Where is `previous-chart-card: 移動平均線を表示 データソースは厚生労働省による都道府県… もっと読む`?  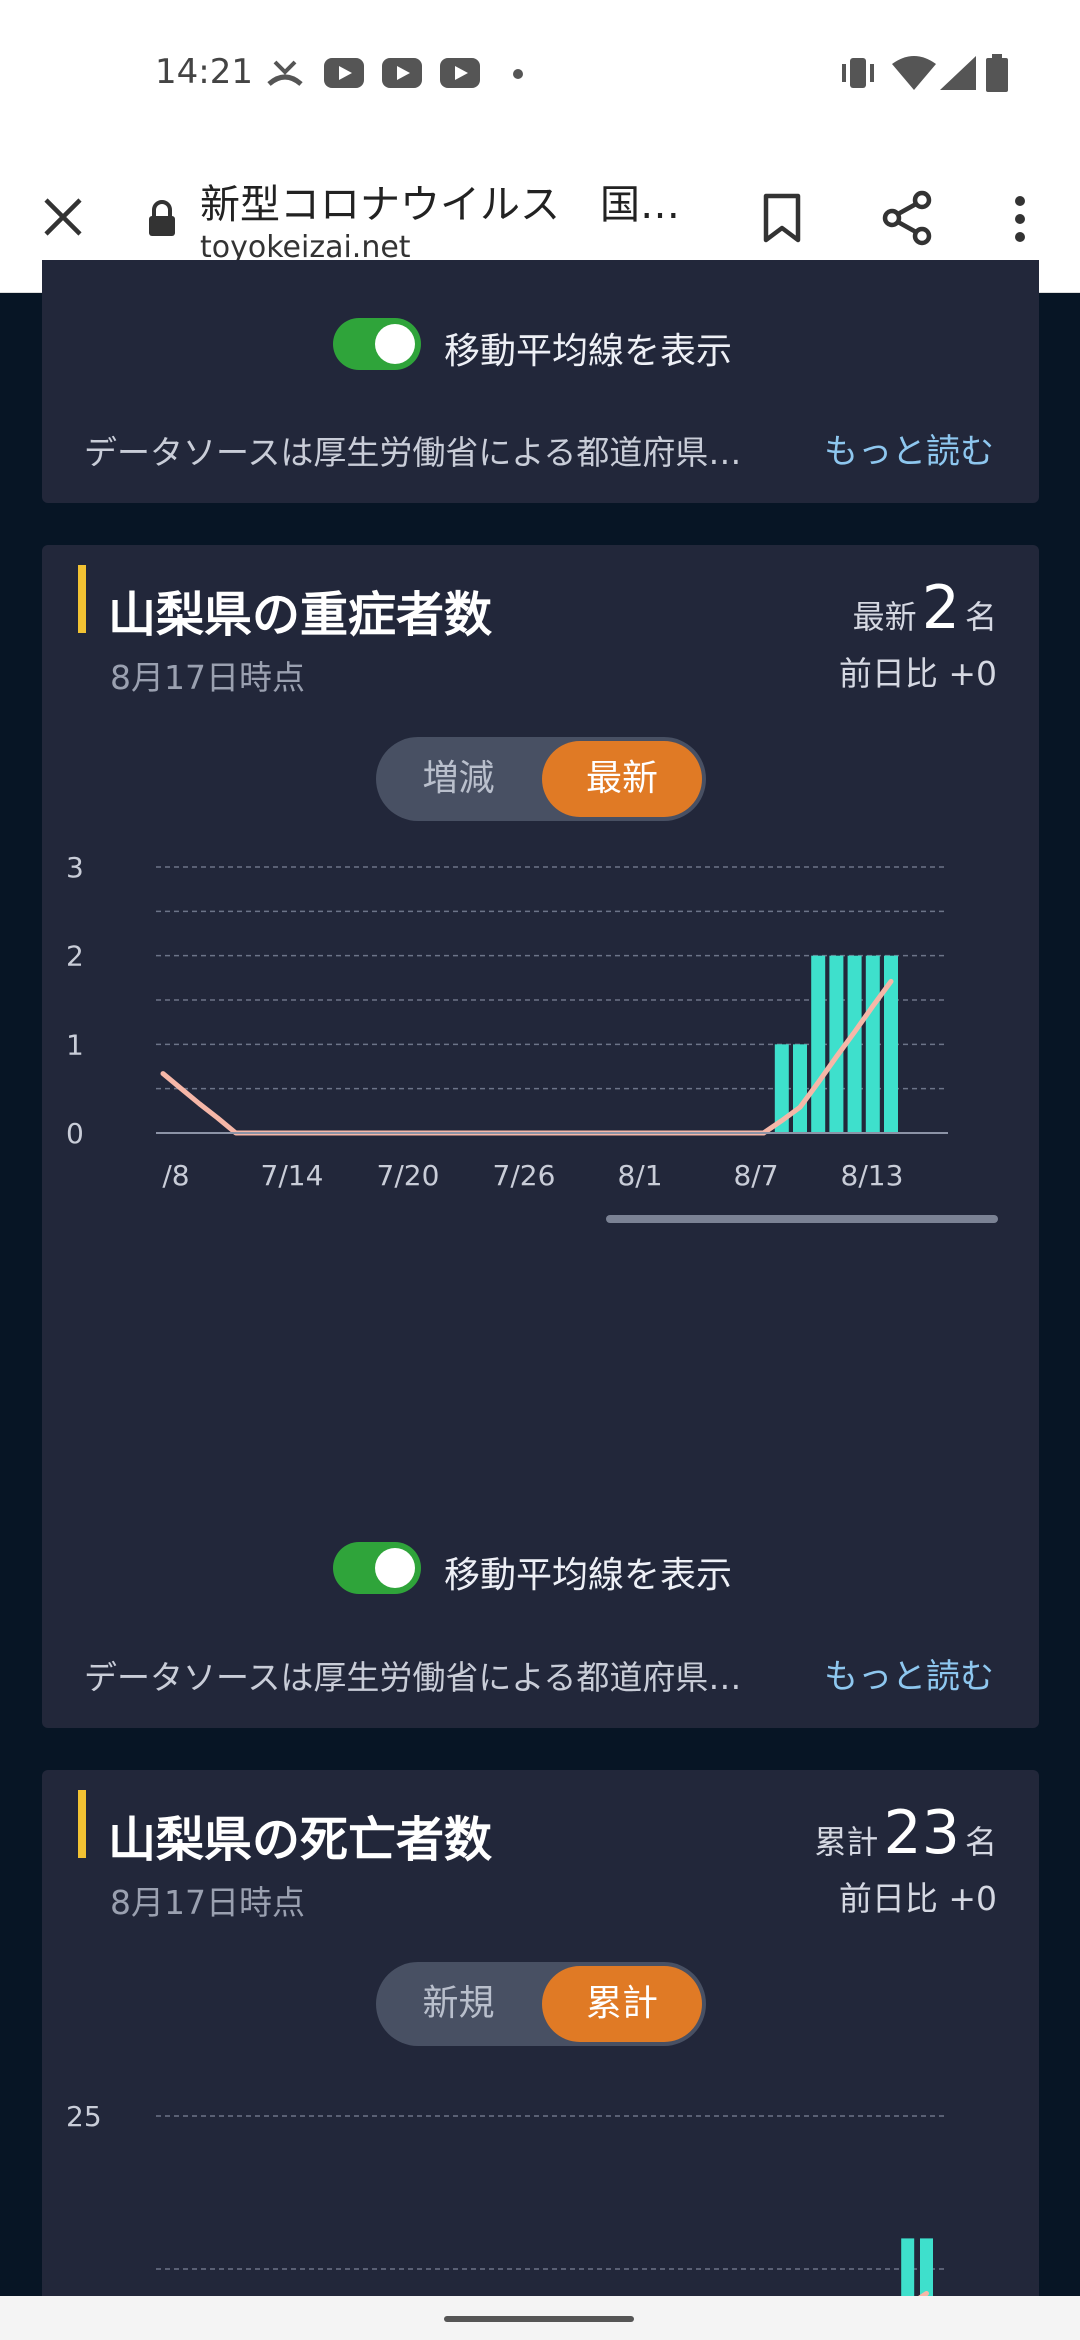 previous-chart-card: 移動平均線を表示 データソースは厚生労働省による都道府県… もっと読む is located at coordinates (540, 381).